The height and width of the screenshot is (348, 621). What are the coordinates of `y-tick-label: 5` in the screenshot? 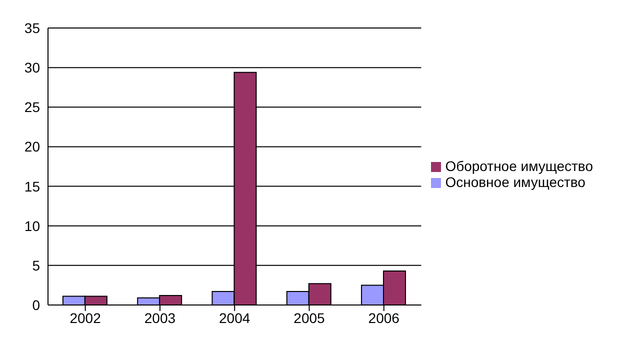 It's located at (36, 265).